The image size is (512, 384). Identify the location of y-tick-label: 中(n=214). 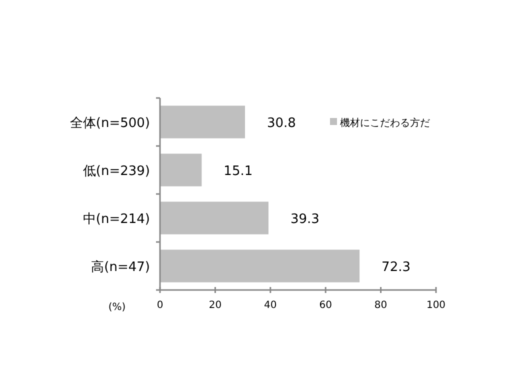
(116, 219).